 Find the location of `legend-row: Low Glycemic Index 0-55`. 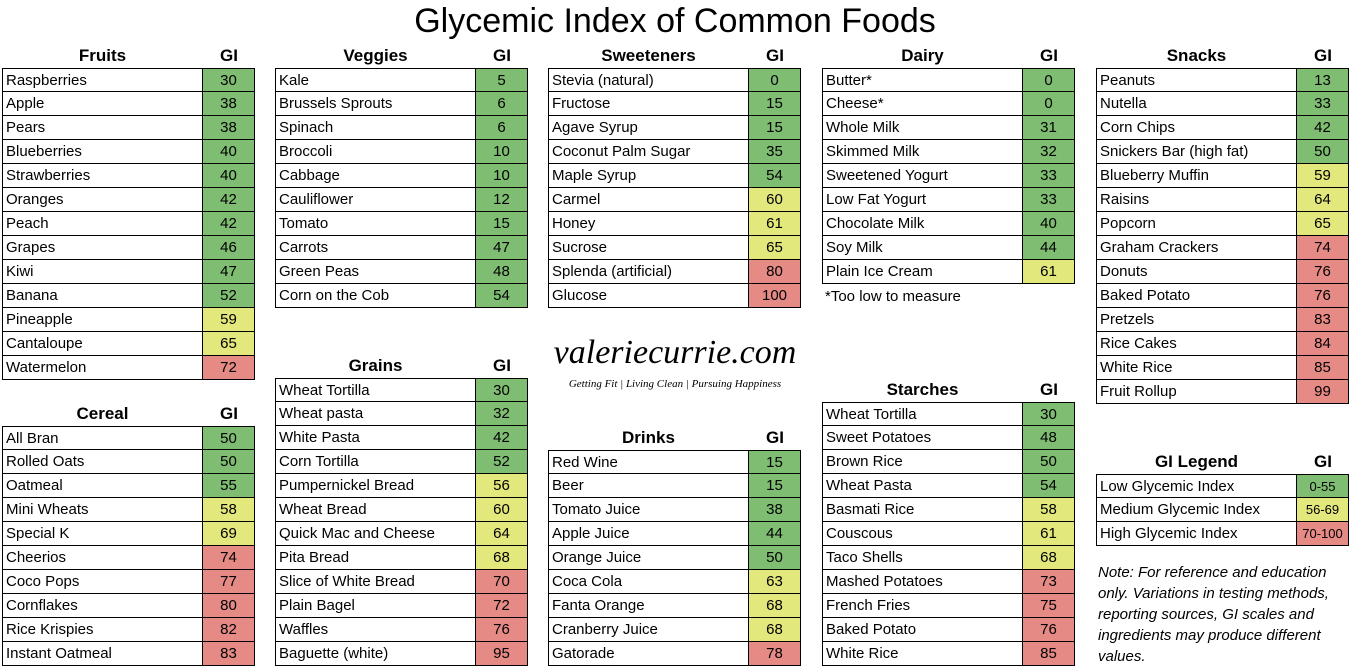

legend-row: Low Glycemic Index 0-55 is located at coordinates (1222, 486).